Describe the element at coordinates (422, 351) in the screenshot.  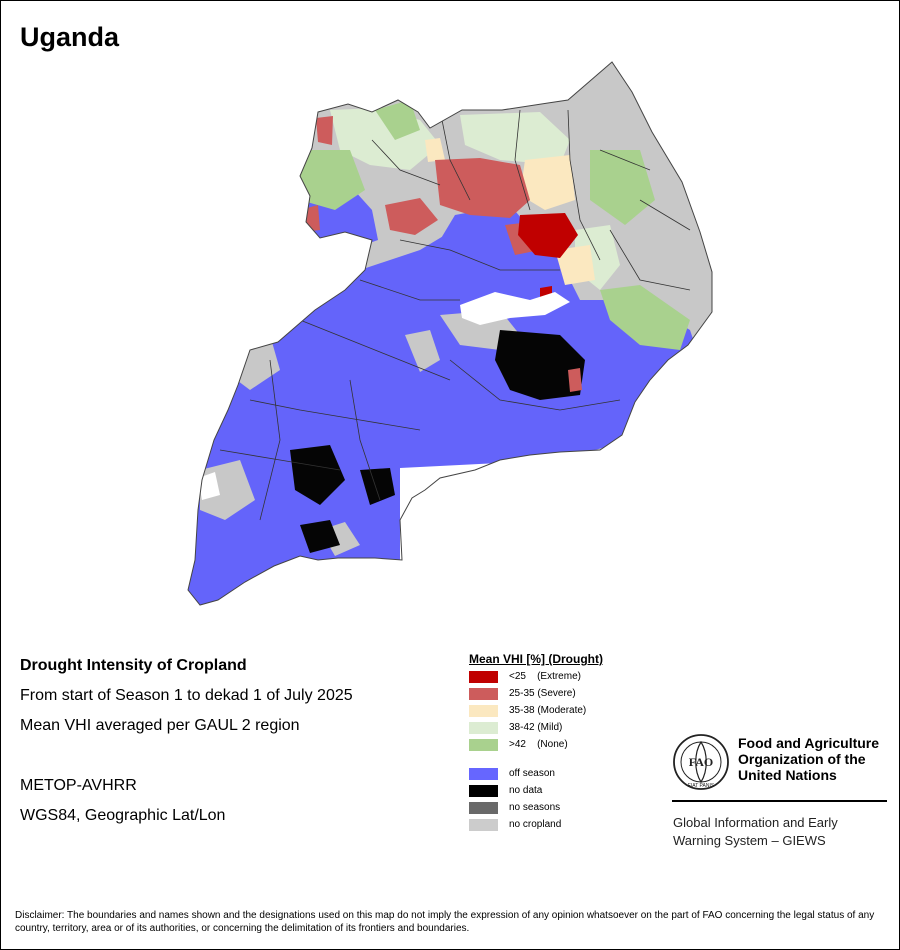
I see `no-cropland-patch` at that location.